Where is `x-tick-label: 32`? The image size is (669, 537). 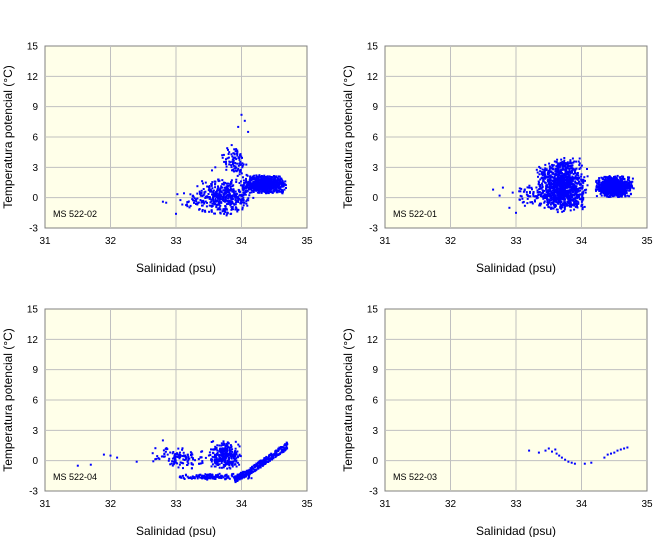 x-tick-label: 32 is located at coordinates (111, 241).